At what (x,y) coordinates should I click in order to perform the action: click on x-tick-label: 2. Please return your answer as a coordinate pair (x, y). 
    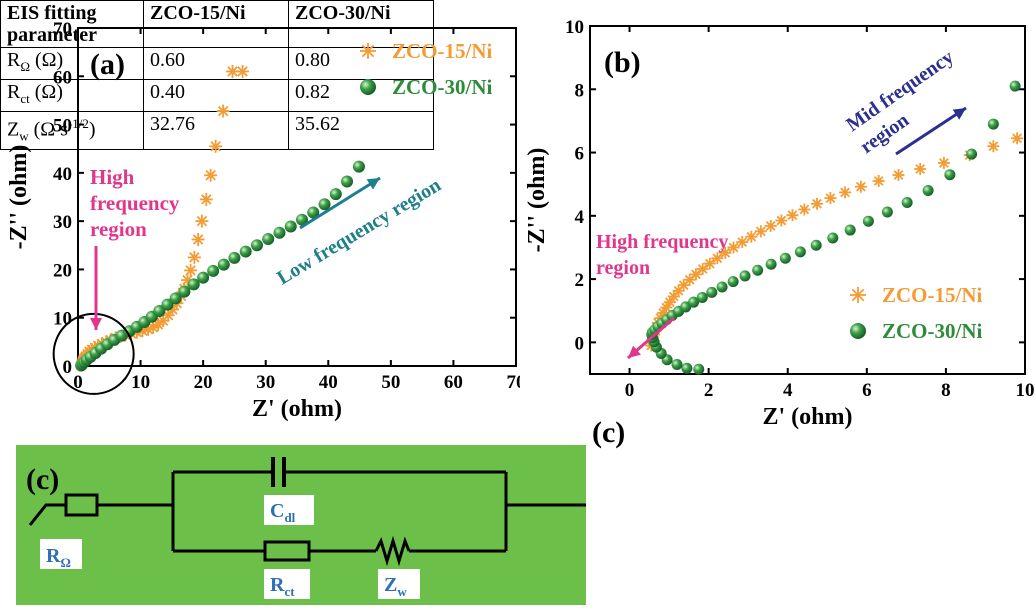
    Looking at the image, I should click on (709, 390).